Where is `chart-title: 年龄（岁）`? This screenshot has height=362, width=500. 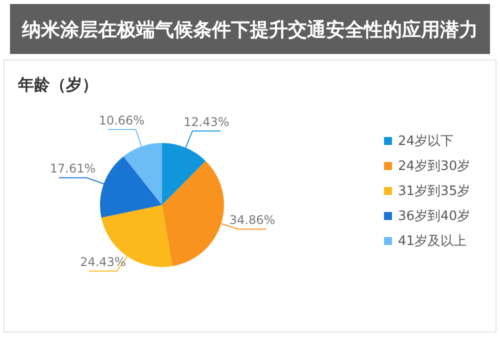
chart-title: 年龄（岁） is located at coordinates (57, 84).